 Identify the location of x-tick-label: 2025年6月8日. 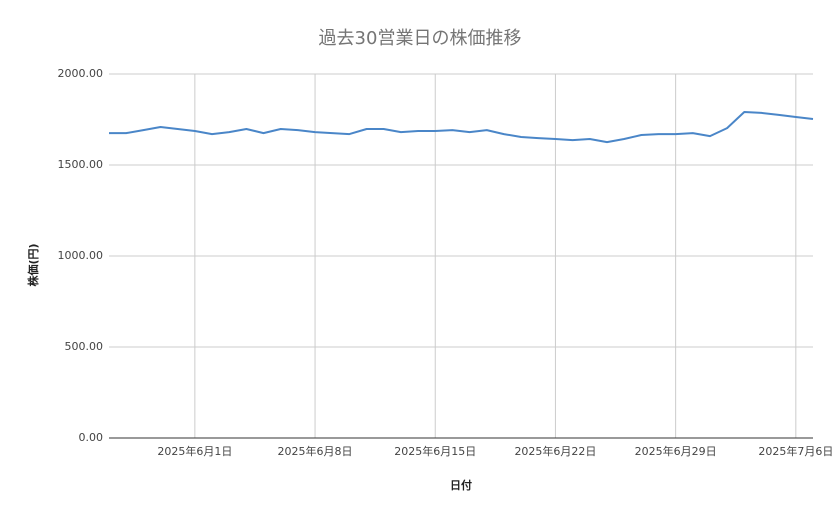
(315, 451).